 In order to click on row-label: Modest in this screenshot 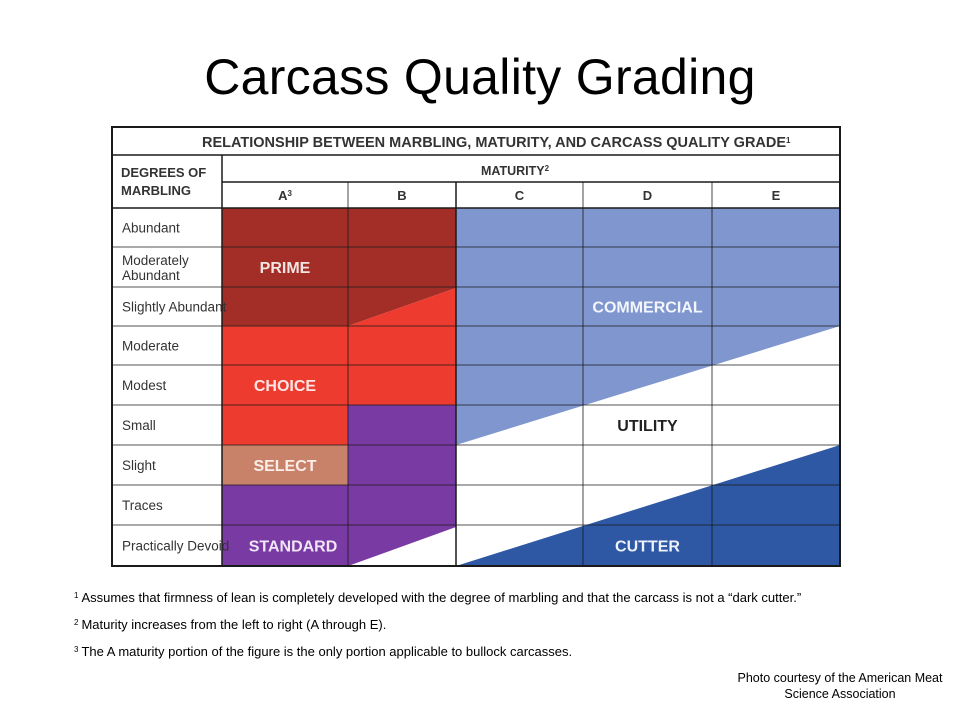, I will do `click(144, 385)`.